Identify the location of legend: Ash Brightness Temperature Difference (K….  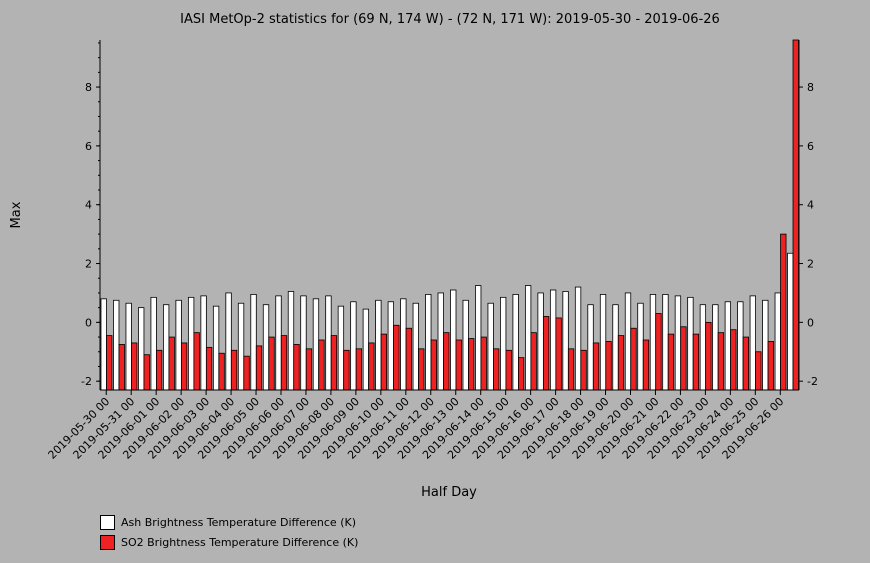
(229, 532).